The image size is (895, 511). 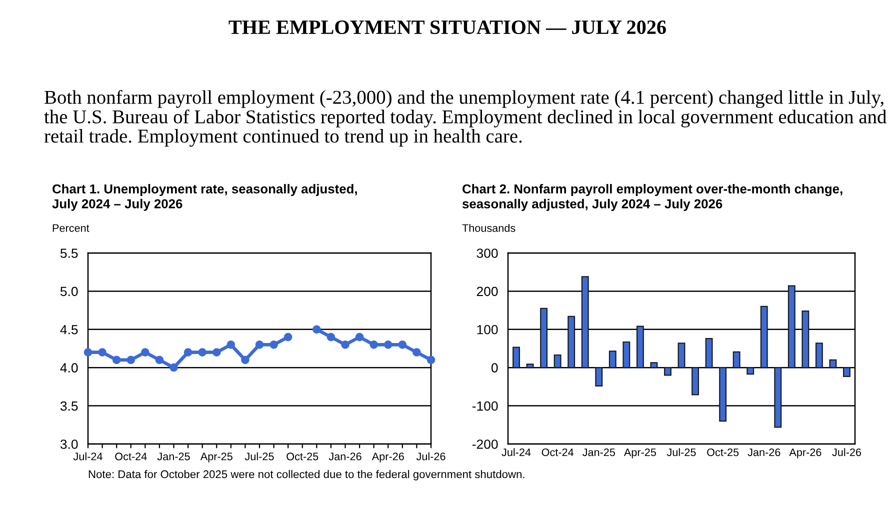 What do you see at coordinates (465, 118) in the screenshot?
I see `text: Both nonfarm payroll employment (-23,000) and the unemployment rate (4.1 percent) changed little in July, the U.S. Bureau of Labor Statistics reported today. Employment declined in local government education and retail trade. Employment continued to trend up in health care.` at bounding box center [465, 118].